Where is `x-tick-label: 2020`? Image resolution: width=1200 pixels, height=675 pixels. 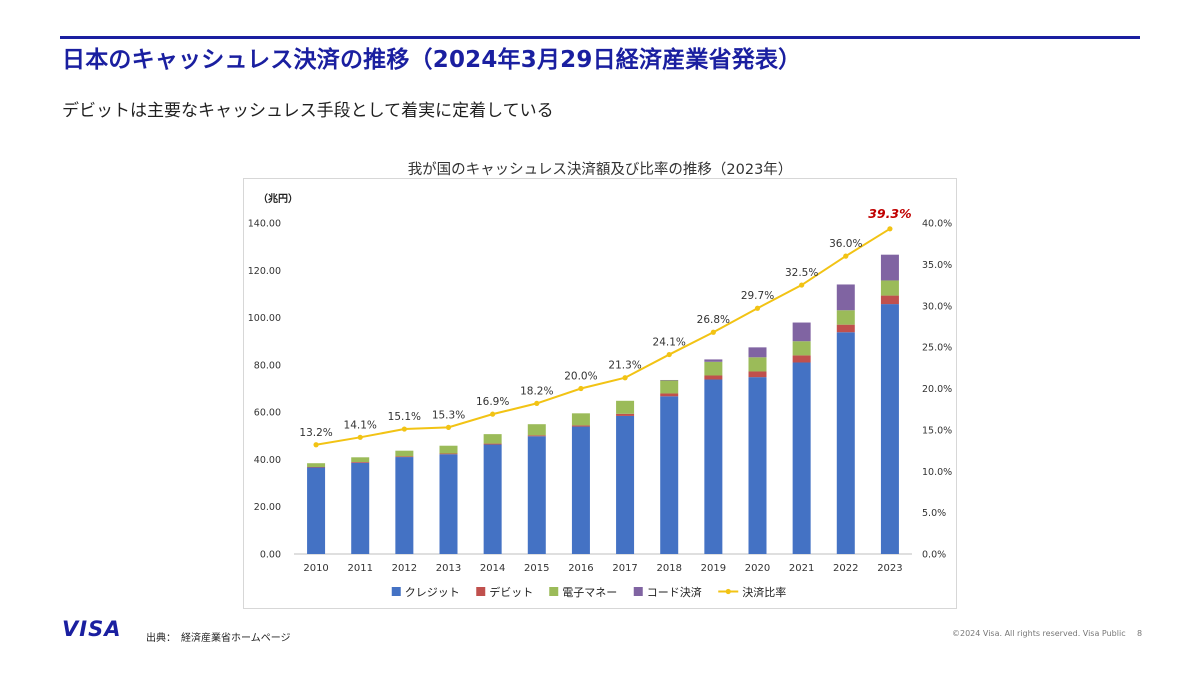 x-tick-label: 2020 is located at coordinates (757, 568).